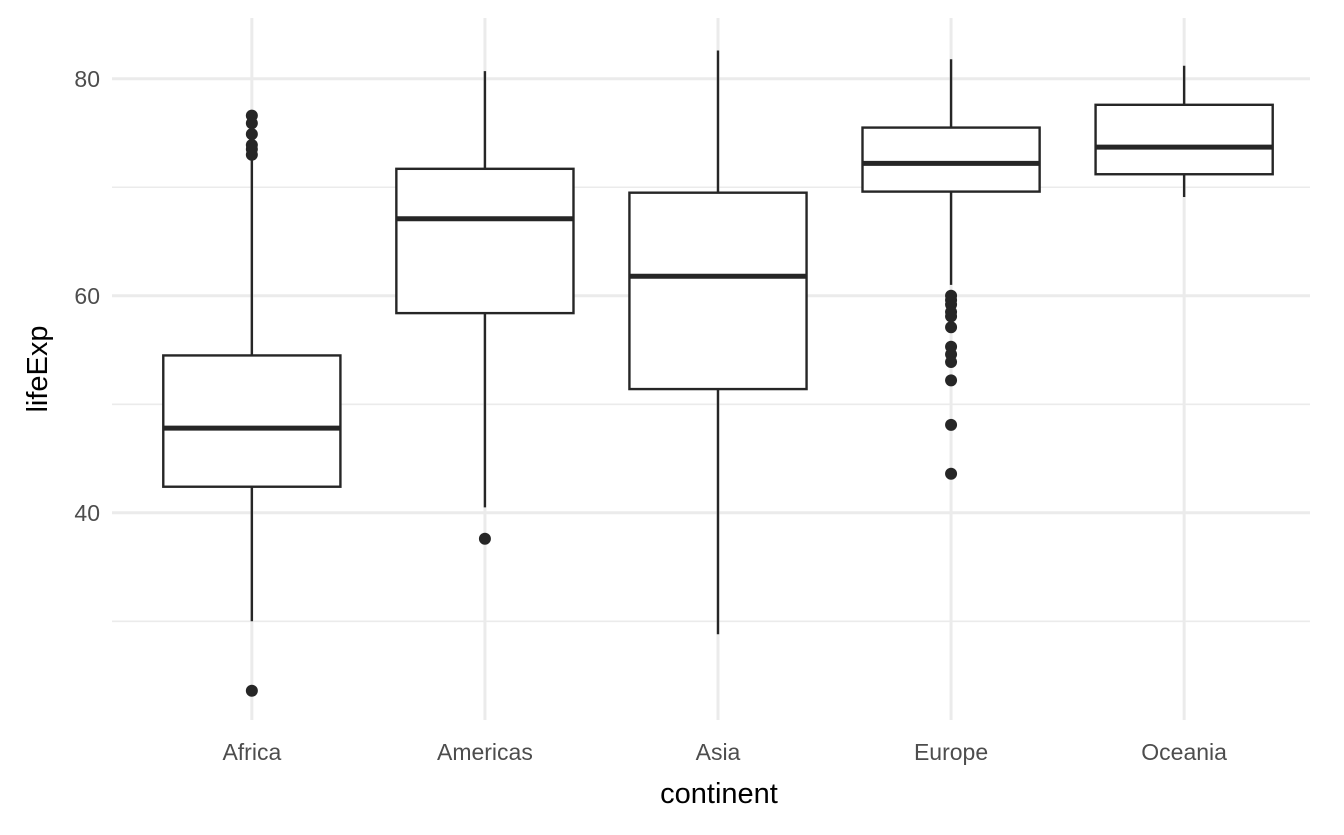  I want to click on y-tick-label: 40, so click(87, 513).